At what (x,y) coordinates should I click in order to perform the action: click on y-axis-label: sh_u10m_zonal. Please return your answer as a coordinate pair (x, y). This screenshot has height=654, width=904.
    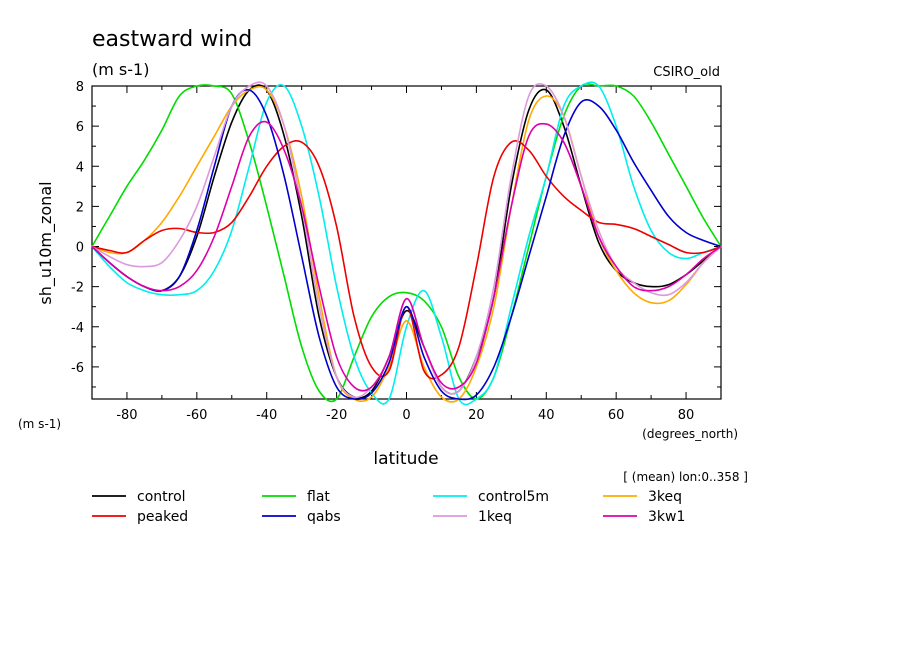
    Looking at the image, I should click on (46, 242).